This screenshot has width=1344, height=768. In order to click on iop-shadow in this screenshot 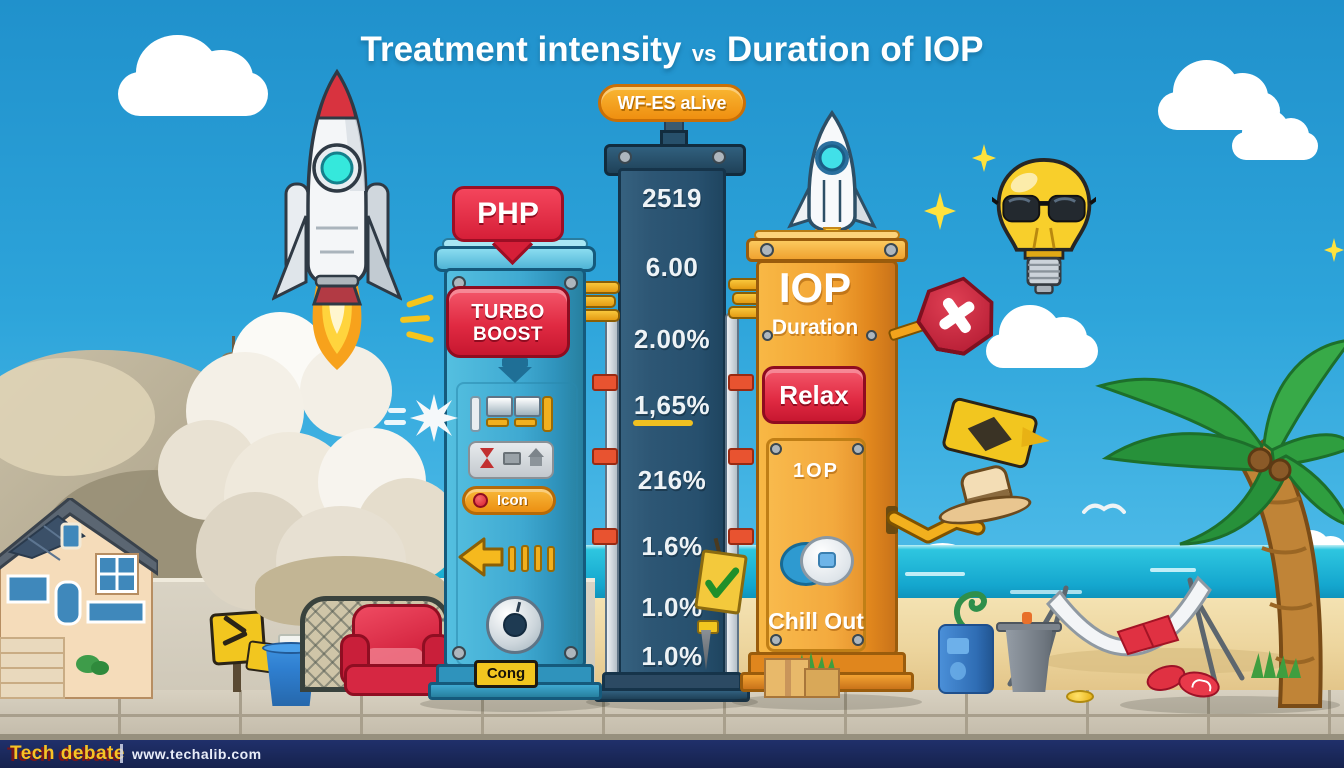, I will do `click(827, 702)`.